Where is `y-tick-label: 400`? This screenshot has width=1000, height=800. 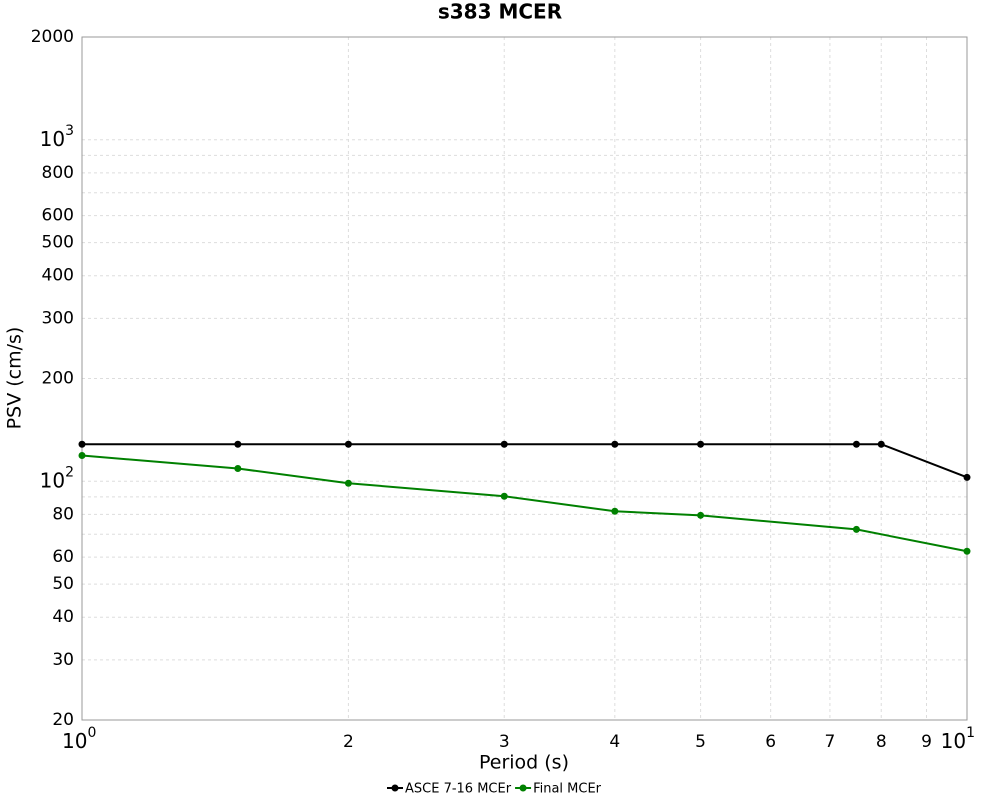 y-tick-label: 400 is located at coordinates (58, 276).